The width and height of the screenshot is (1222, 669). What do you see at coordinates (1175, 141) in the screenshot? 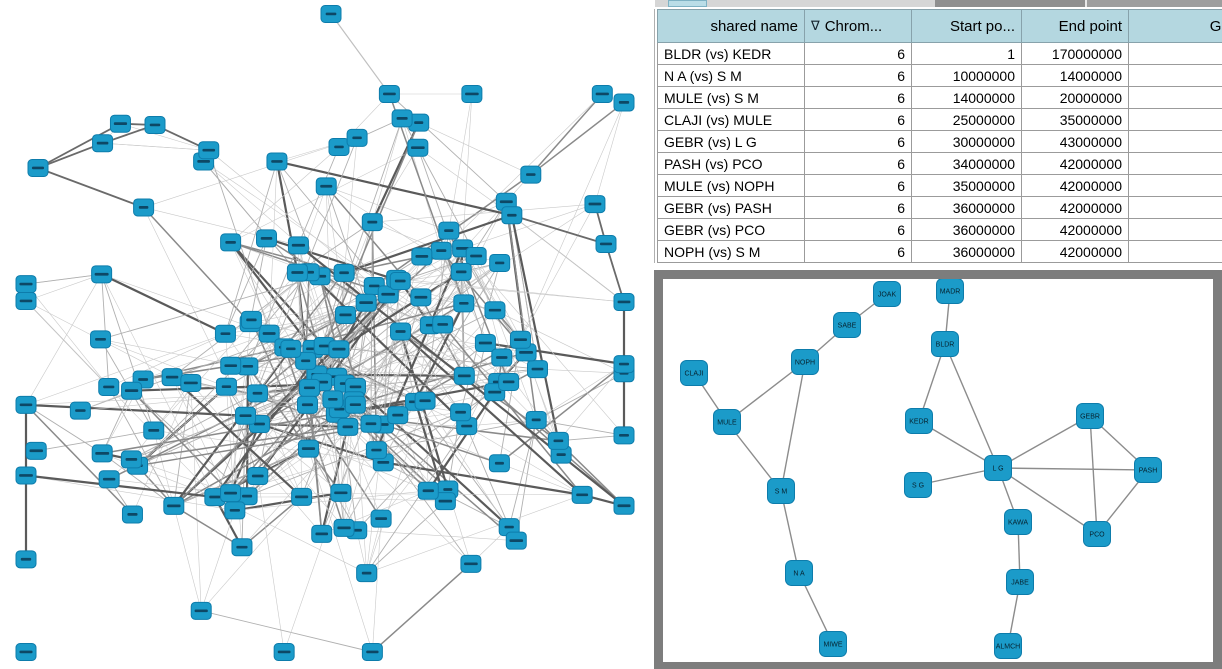
I see `table-cell: 16.9` at bounding box center [1175, 141].